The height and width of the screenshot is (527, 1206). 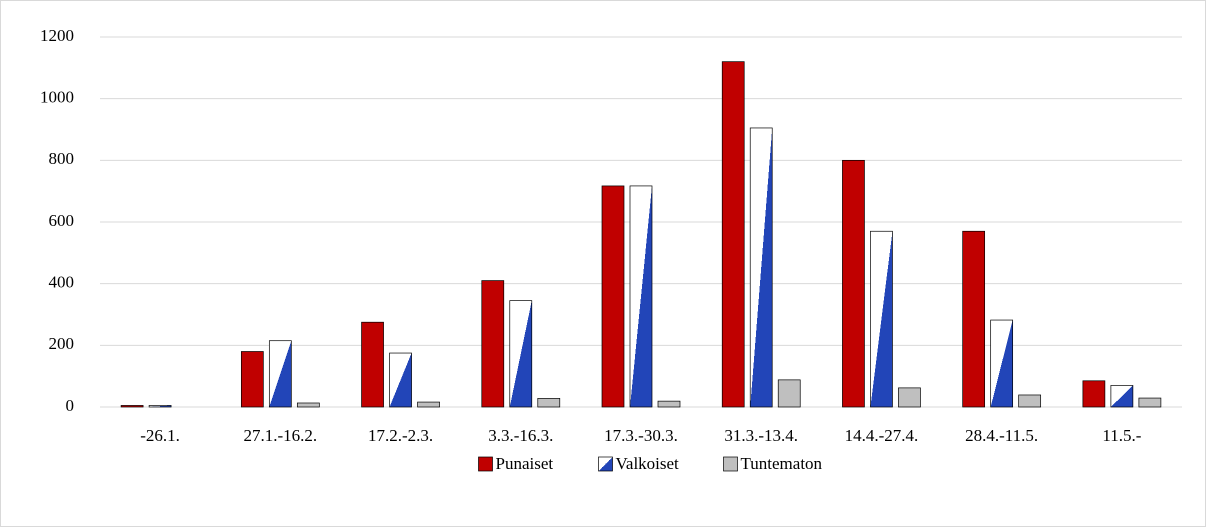 I want to click on x-tick-label: -26.1., so click(x=160, y=435).